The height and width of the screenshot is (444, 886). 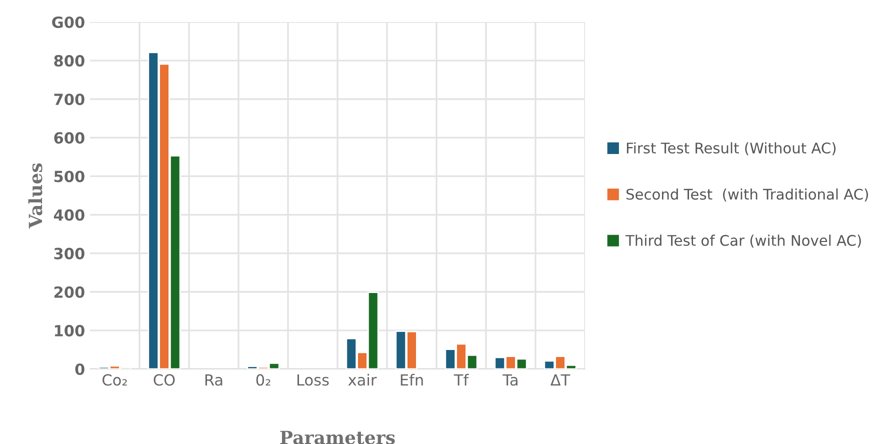 What do you see at coordinates (743, 241) in the screenshot?
I see `legend-label: Third Test of Car (with Novel AC)` at bounding box center [743, 241].